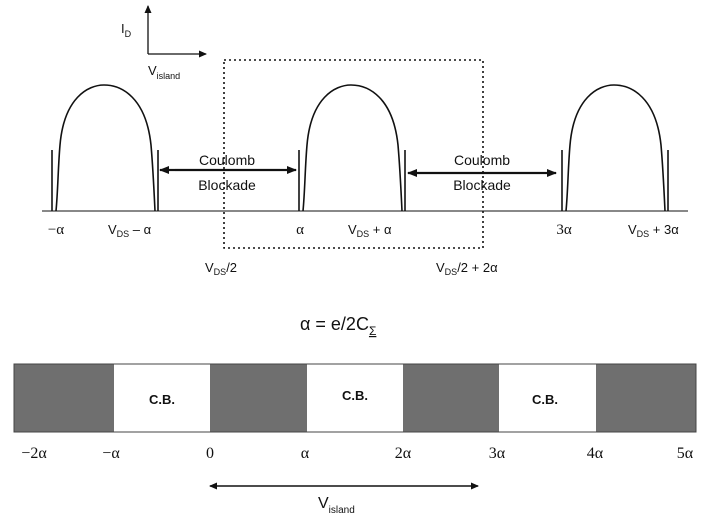 This screenshot has height=523, width=702. Describe the element at coordinates (482, 185) in the screenshot. I see `blockade-2-line2: Blockade` at that location.